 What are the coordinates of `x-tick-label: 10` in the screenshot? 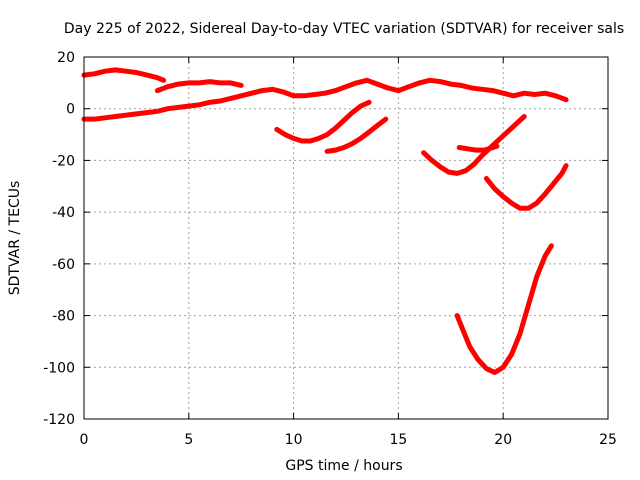 It's located at (294, 440).